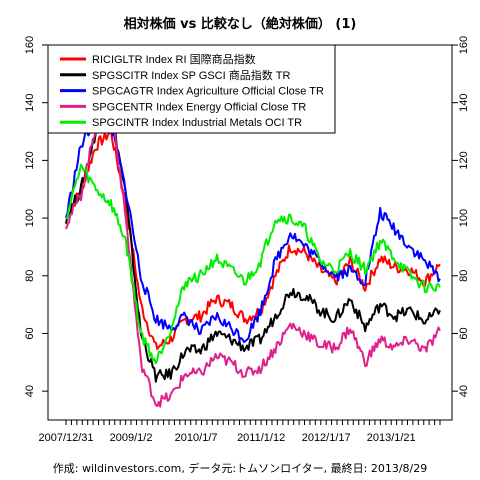 The height and width of the screenshot is (480, 480). I want to click on y-tick-label-right: 60, so click(464, 333).